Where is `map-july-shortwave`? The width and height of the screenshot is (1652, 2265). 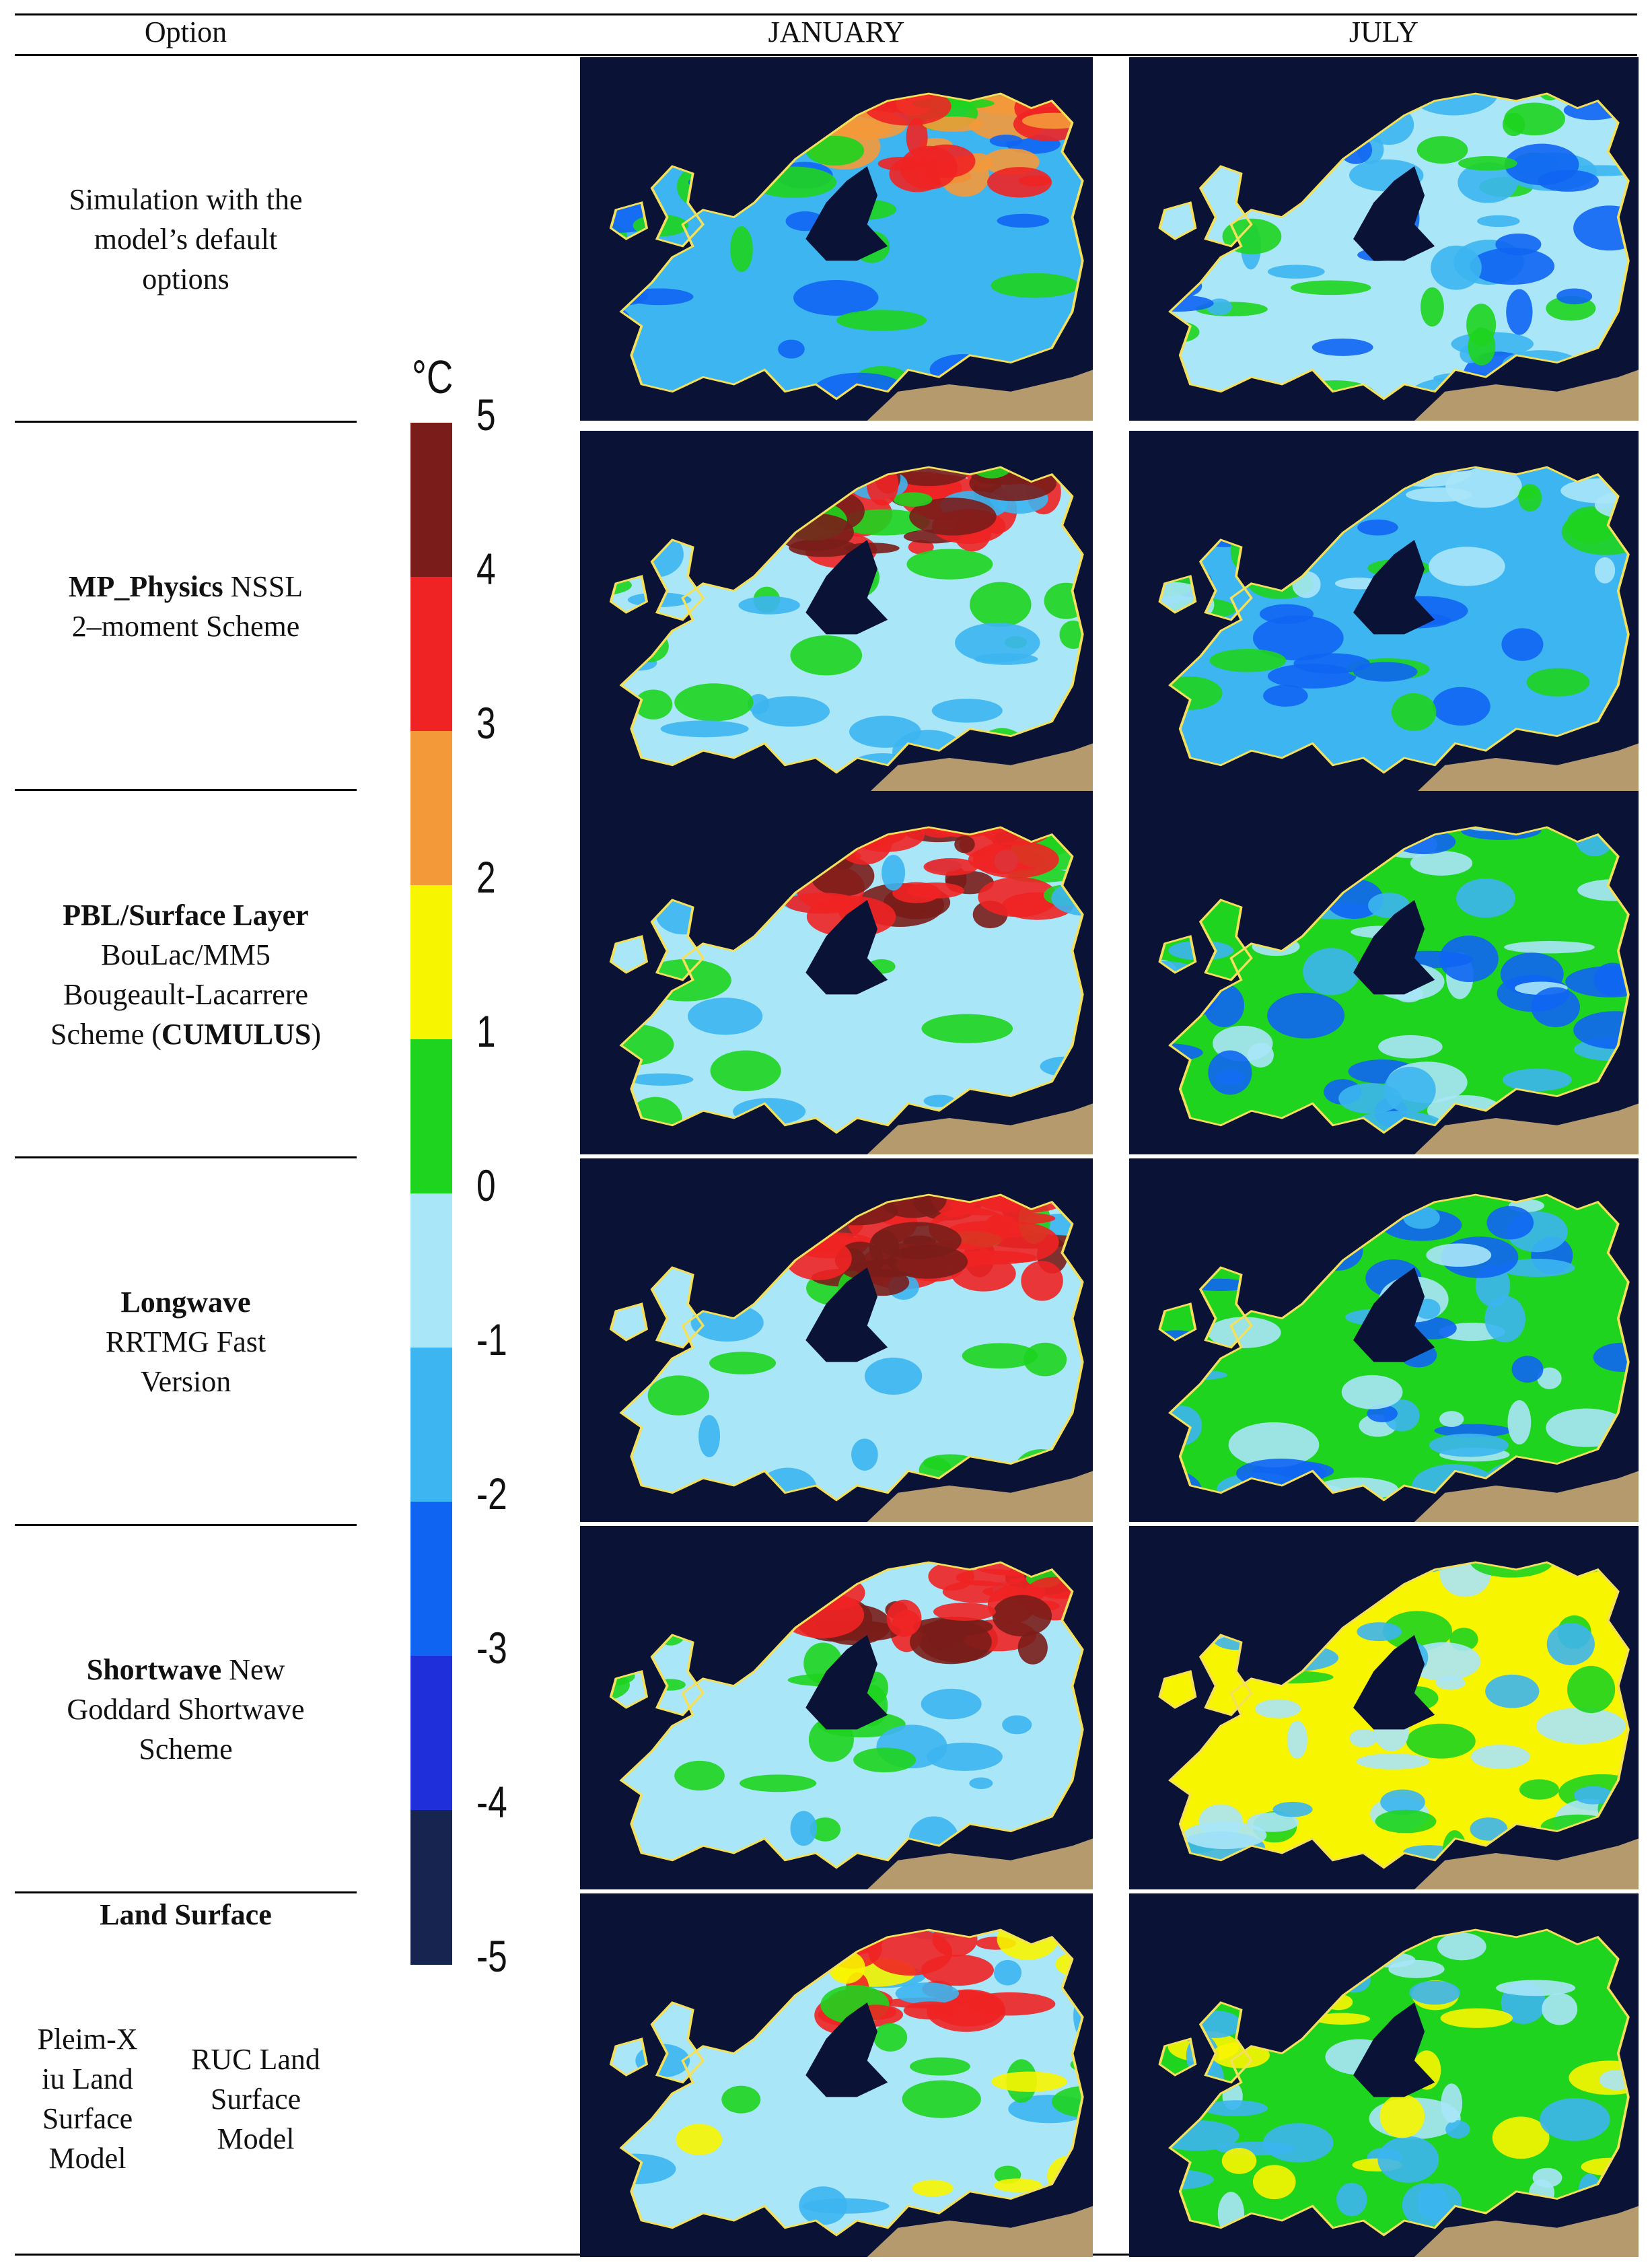
map-july-shortwave is located at coordinates (1384, 1708).